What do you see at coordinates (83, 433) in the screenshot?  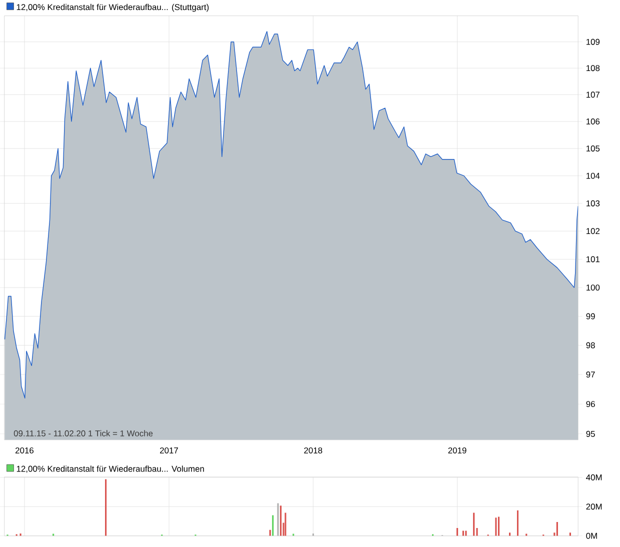 I see `annotation: 09.11.15 - 11.02.20 1 Tick = 1 Woche` at bounding box center [83, 433].